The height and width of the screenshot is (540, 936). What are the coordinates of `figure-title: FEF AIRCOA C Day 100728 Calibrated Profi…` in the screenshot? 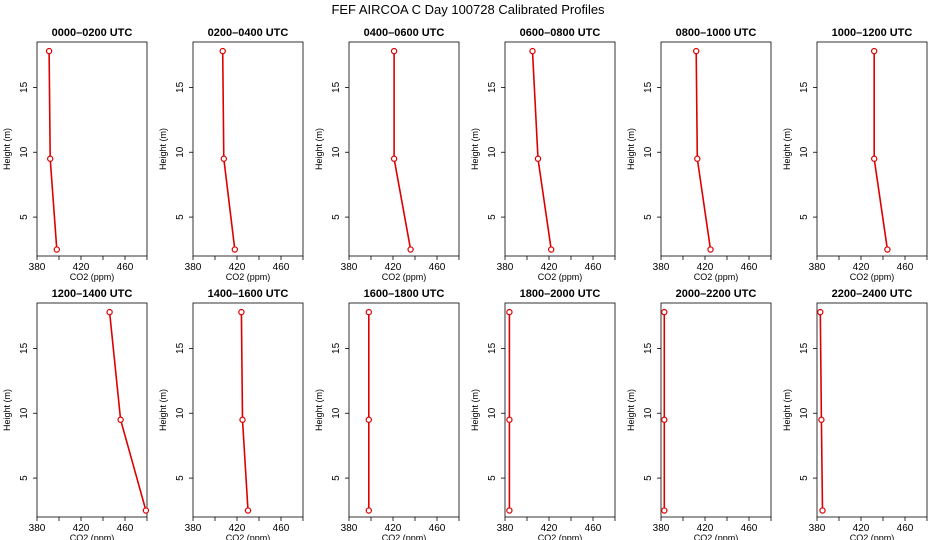 It's located at (468, 9).